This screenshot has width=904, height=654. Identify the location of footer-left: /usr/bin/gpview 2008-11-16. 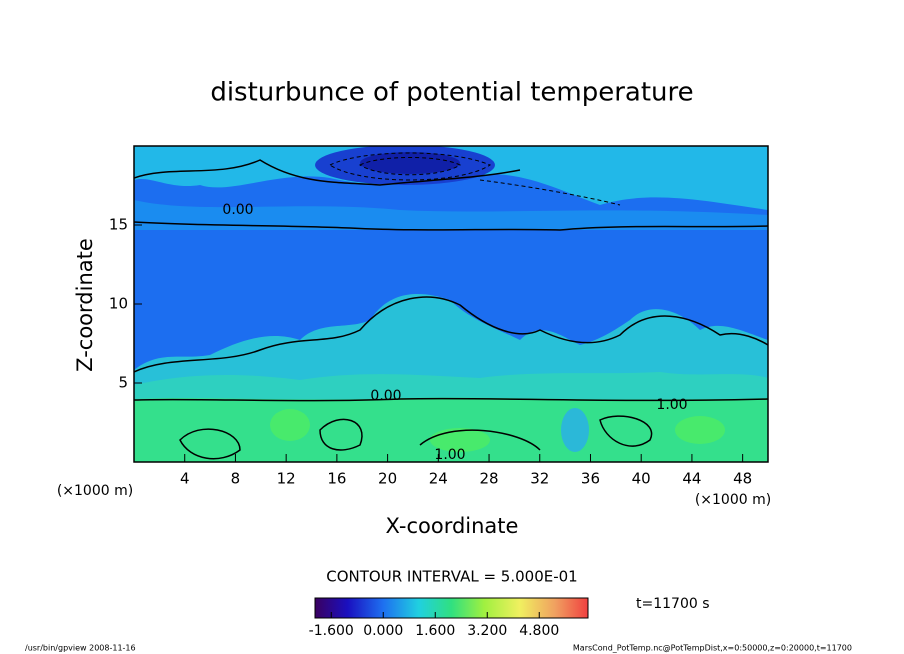
(80, 648).